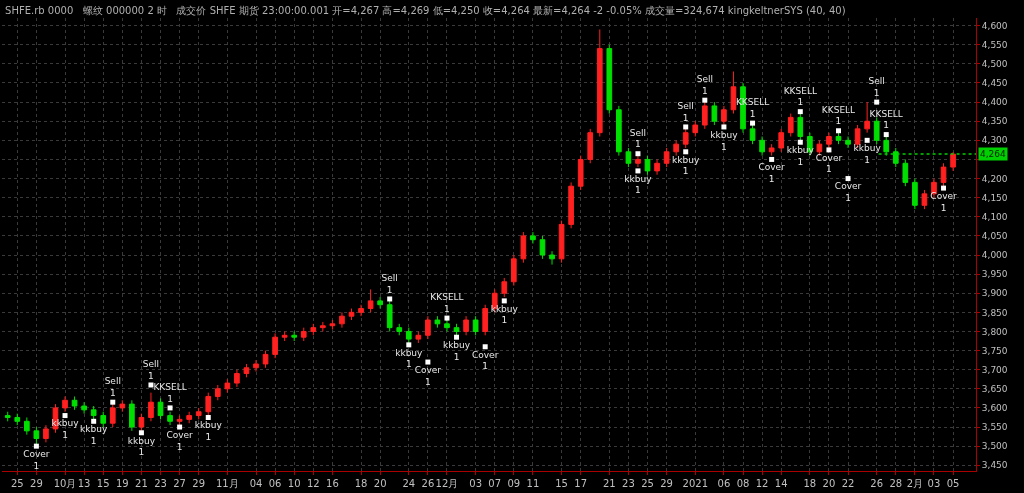 The image size is (1024, 493). I want to click on x-tick-label: 10月, so click(65, 483).